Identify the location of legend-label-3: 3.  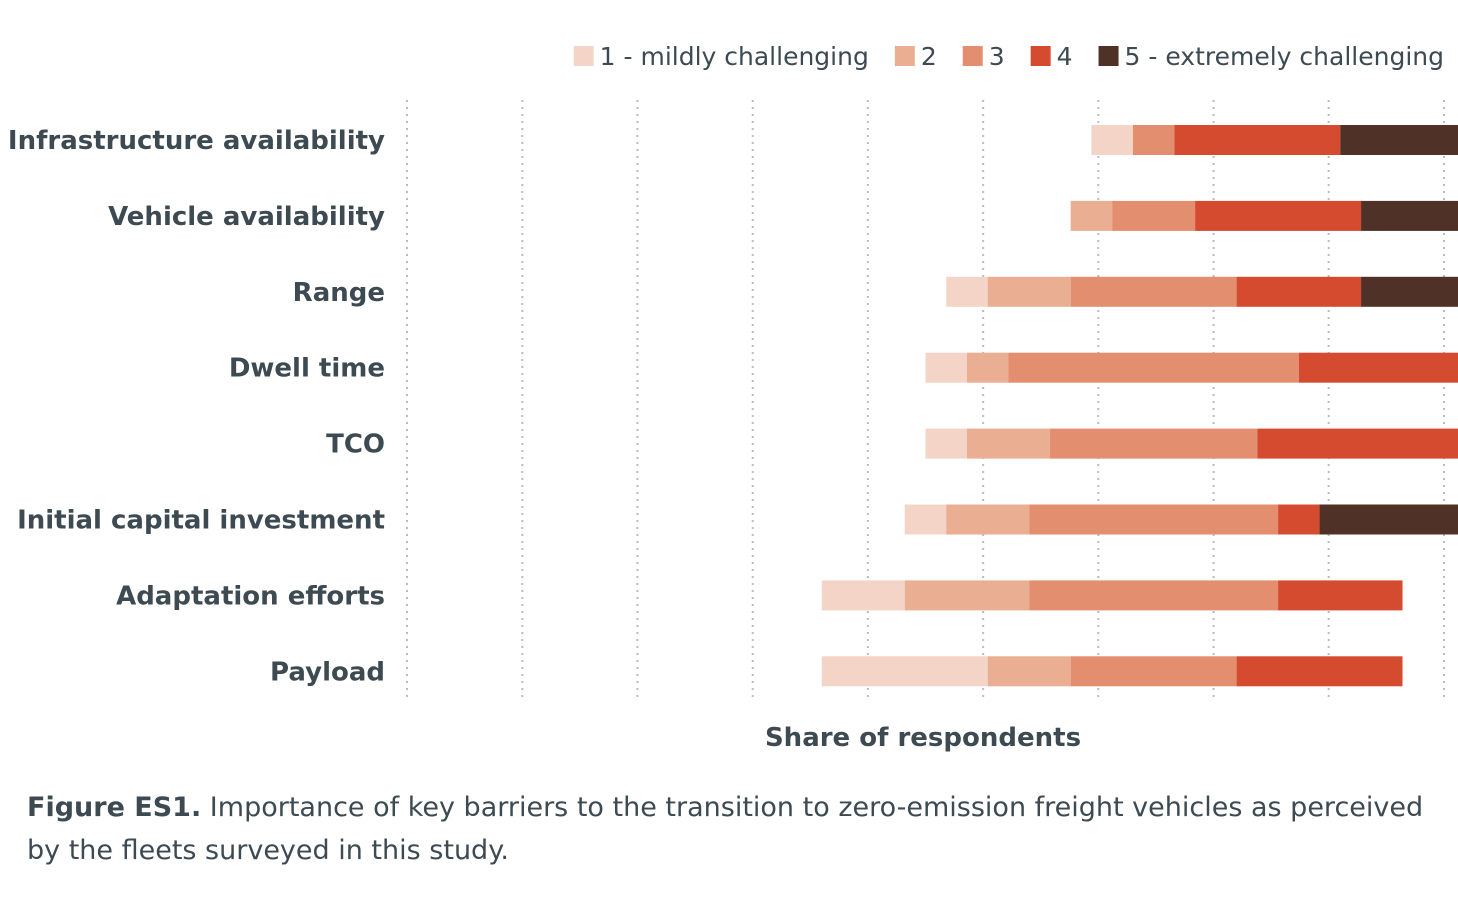
(997, 56).